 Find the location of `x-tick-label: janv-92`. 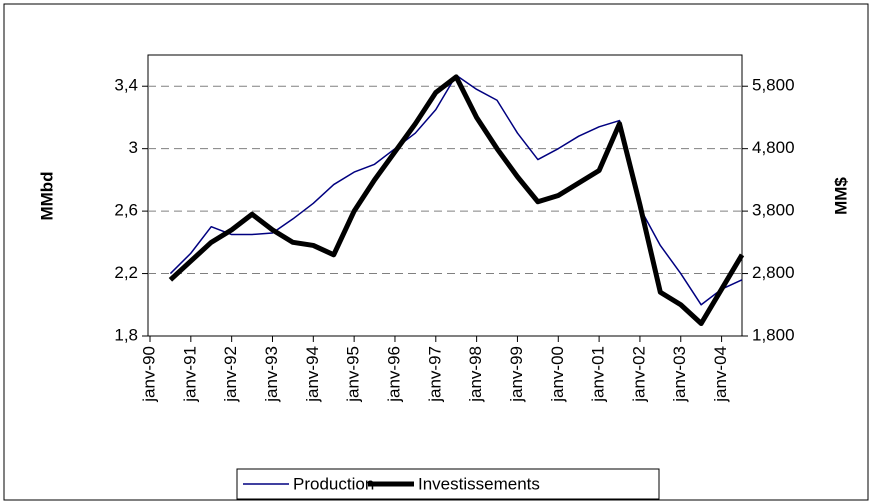

x-tick-label: janv-92 is located at coordinates (230, 374).